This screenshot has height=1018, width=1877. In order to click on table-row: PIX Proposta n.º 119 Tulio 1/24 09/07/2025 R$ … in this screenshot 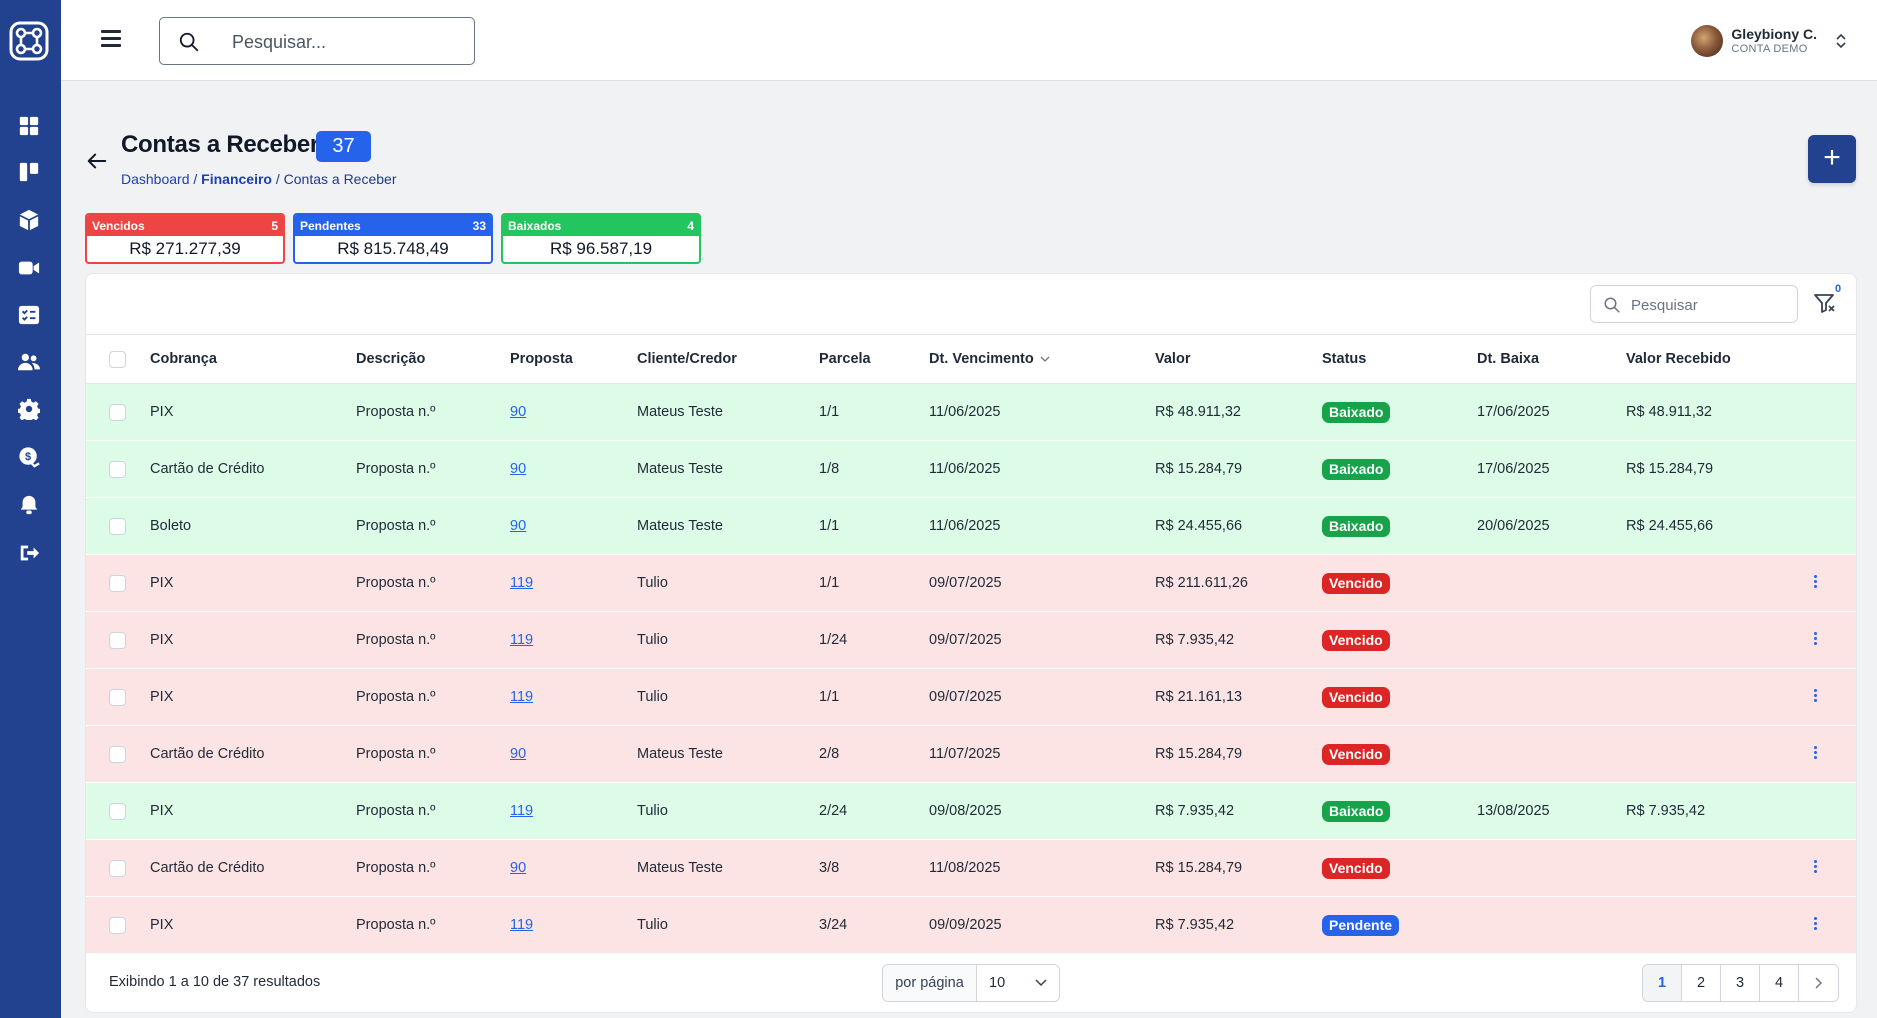, I will do `click(971, 640)`.